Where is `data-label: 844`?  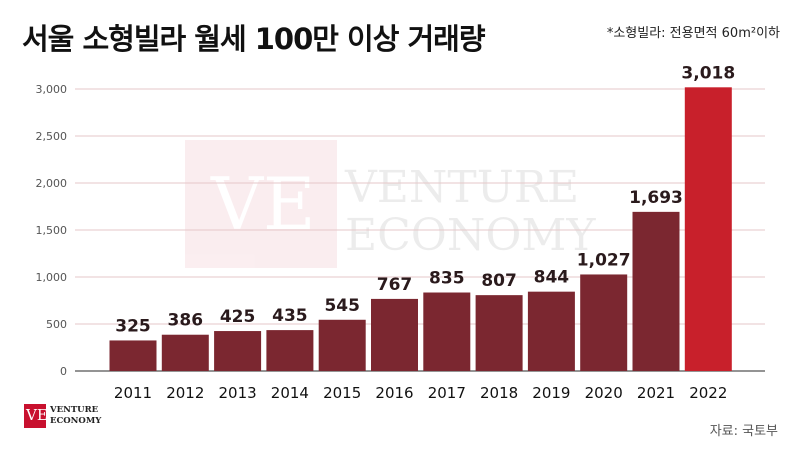 data-label: 844 is located at coordinates (552, 278).